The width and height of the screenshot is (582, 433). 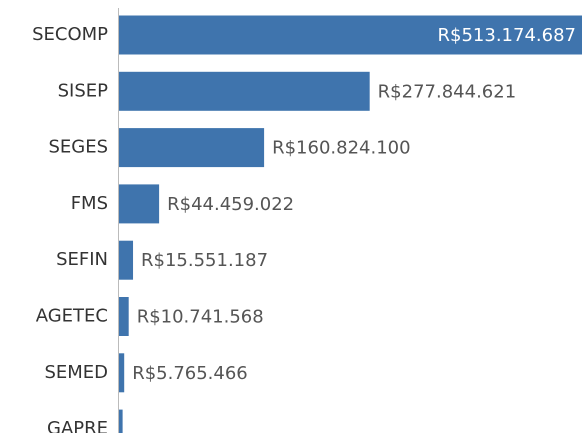 I want to click on value-label: R$5.765.466, so click(x=190, y=373).